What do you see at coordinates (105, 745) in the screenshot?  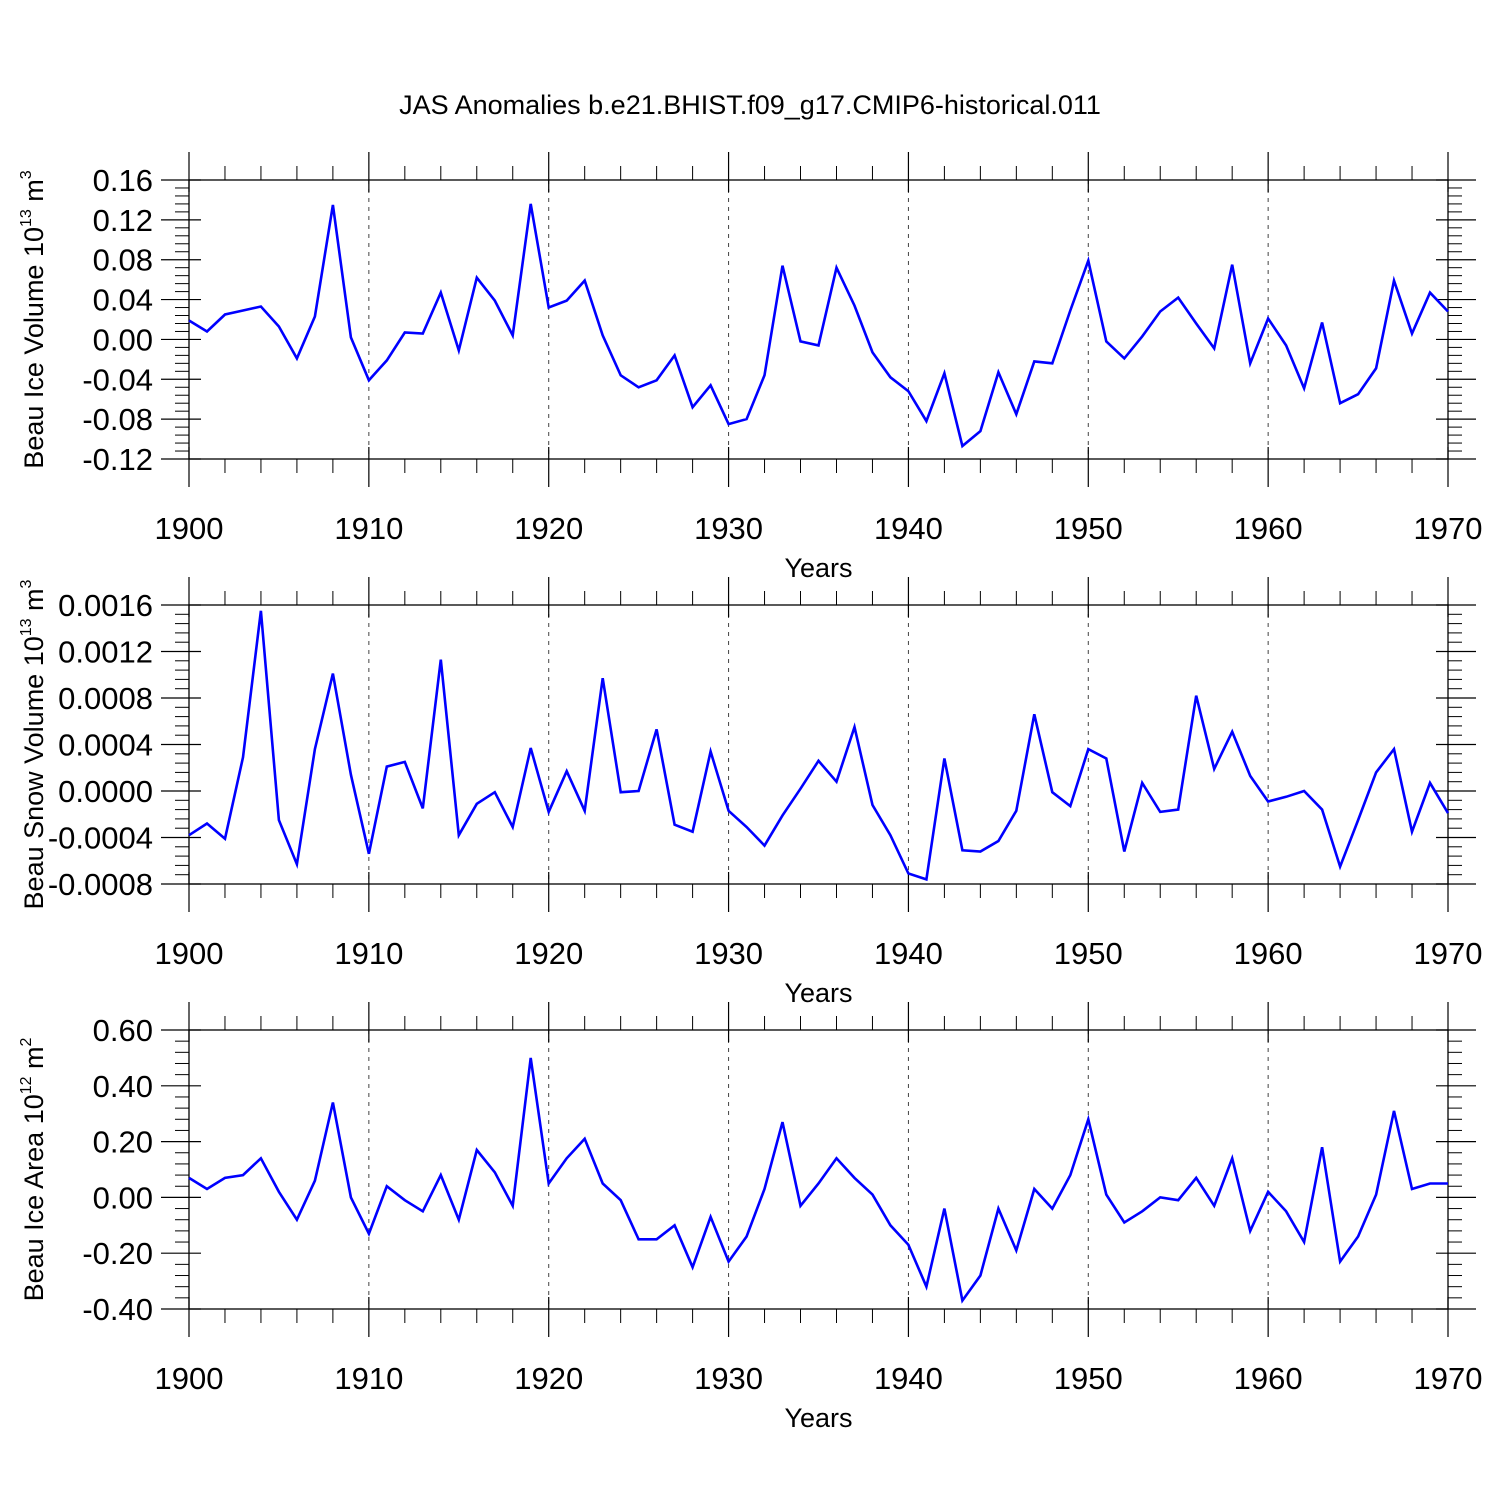 I see `y-tick-label: 0.0004` at bounding box center [105, 745].